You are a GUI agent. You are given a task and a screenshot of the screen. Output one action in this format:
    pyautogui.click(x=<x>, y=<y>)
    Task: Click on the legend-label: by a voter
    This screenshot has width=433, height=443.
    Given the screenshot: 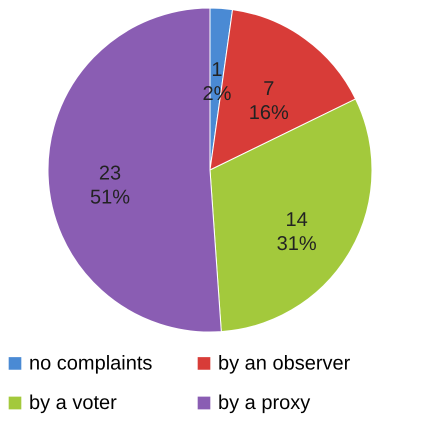 What is the action you would take?
    pyautogui.click(x=73, y=403)
    